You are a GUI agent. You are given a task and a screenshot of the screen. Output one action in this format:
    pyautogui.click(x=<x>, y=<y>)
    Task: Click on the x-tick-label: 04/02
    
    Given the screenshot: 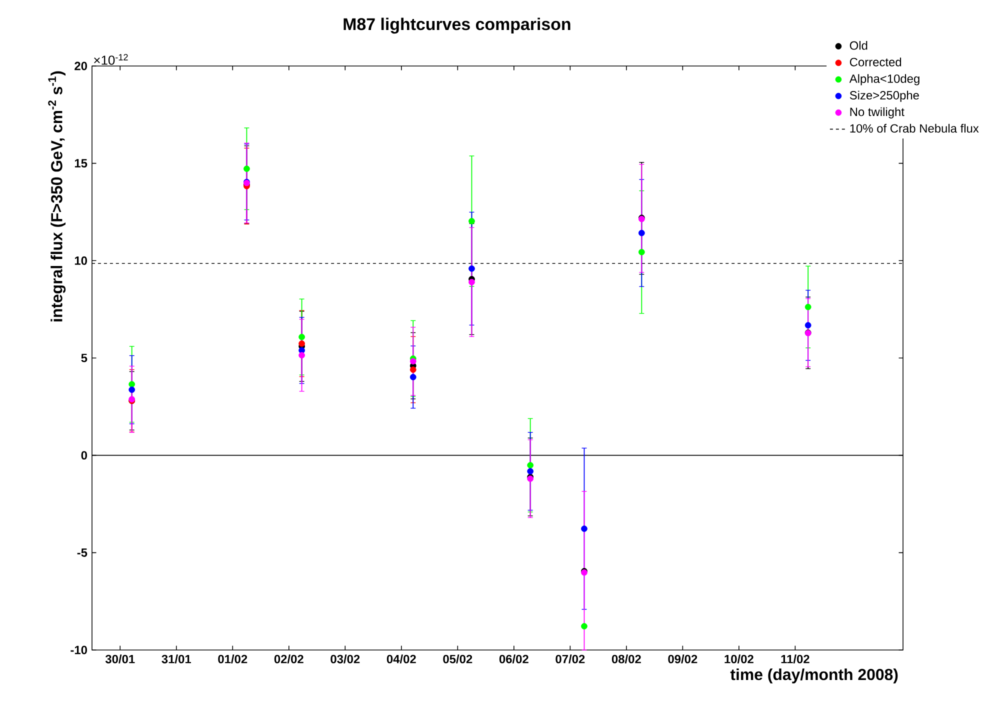 What is the action you would take?
    pyautogui.click(x=401, y=659)
    